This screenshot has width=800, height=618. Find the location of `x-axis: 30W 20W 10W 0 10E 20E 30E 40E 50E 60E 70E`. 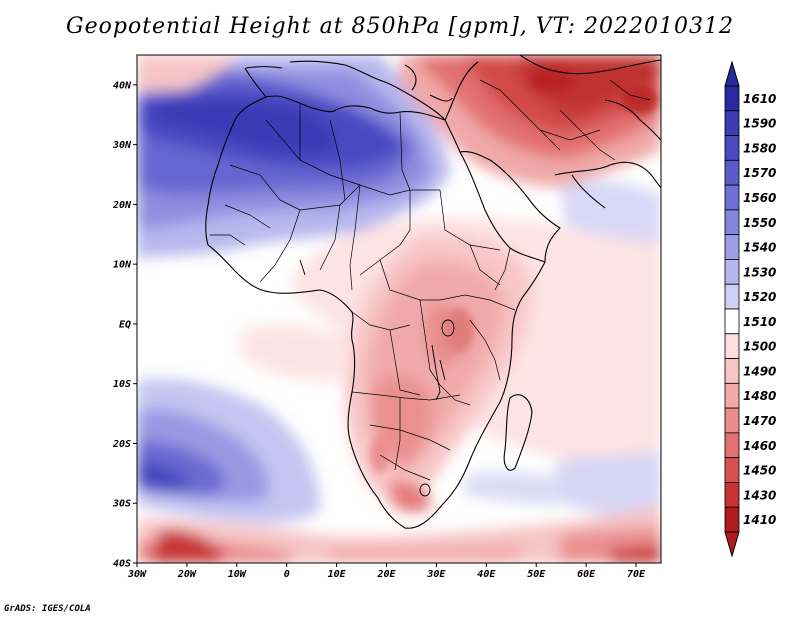

x-axis: 30W 20W 10W 0 10E 20E 30E 40E 50E 60E 70E is located at coordinates (386, 571).